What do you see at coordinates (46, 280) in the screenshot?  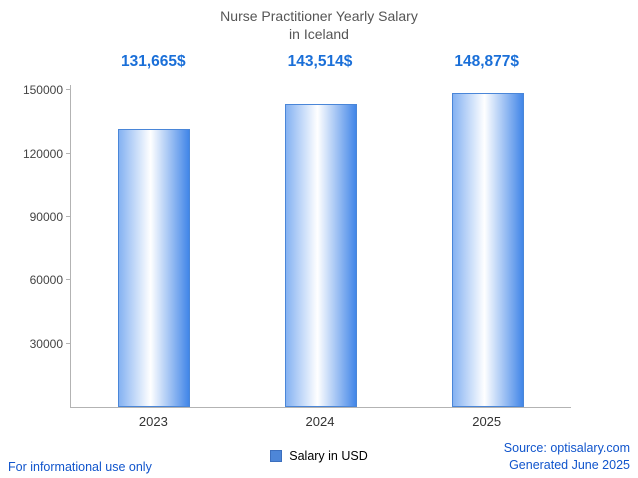 I see `y-axis-tick-label: 60000` at bounding box center [46, 280].